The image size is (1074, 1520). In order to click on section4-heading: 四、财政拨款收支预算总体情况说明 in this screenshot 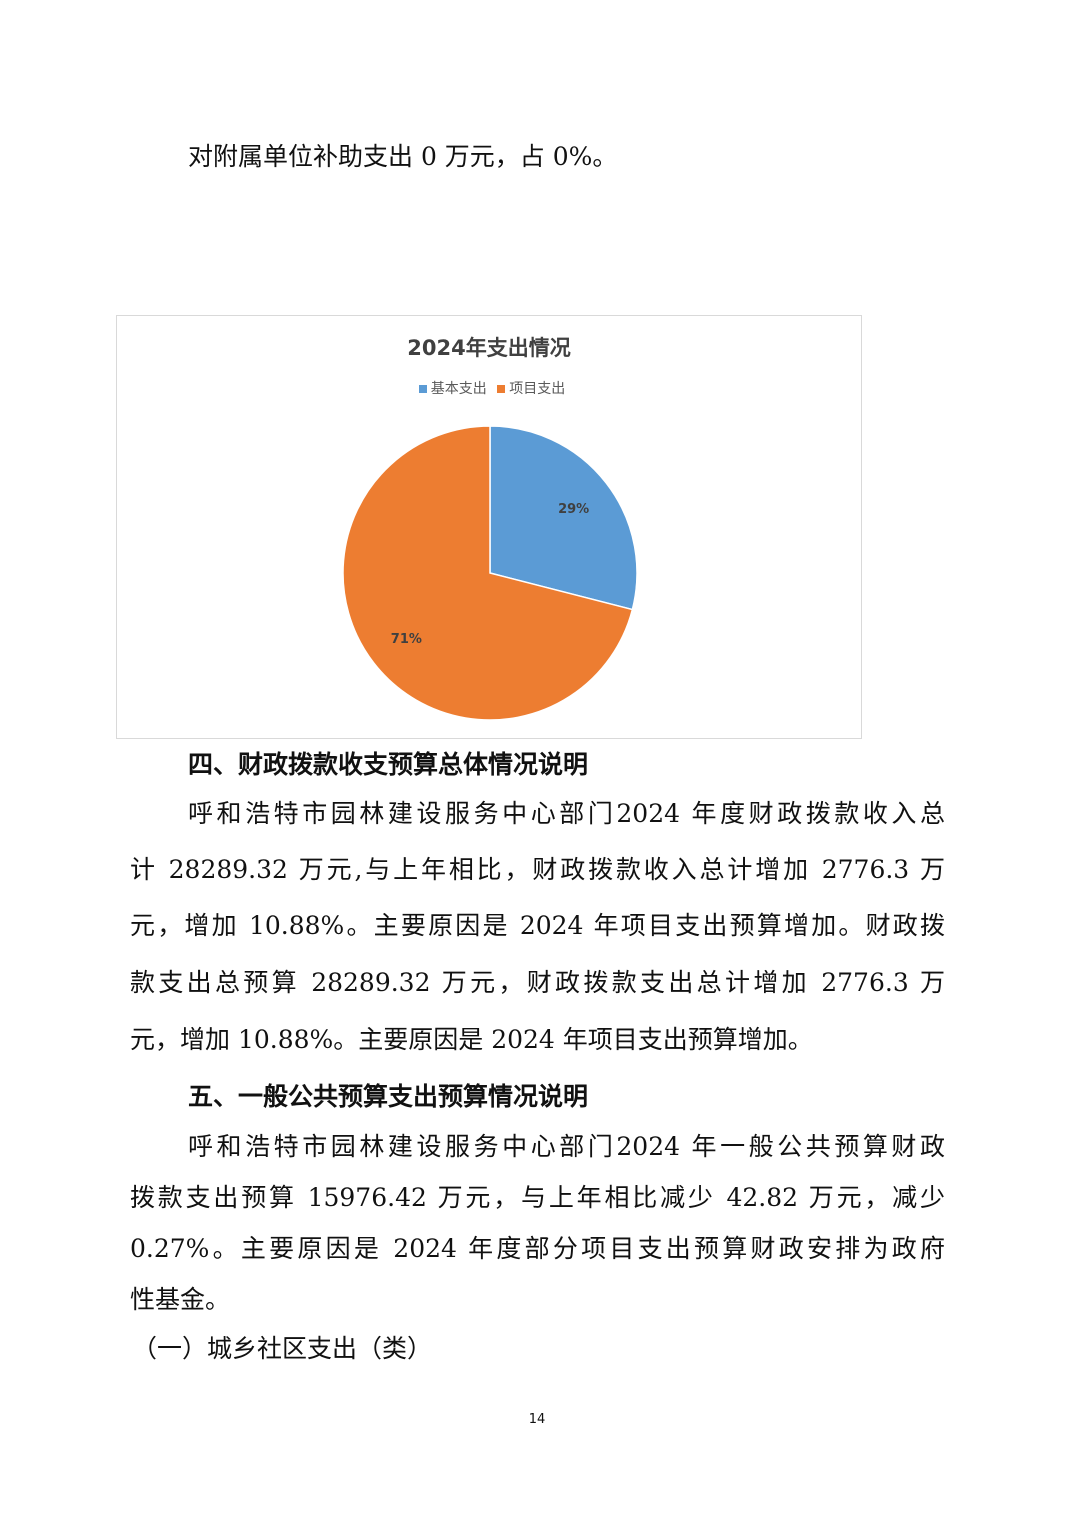, I will do `click(388, 764)`.